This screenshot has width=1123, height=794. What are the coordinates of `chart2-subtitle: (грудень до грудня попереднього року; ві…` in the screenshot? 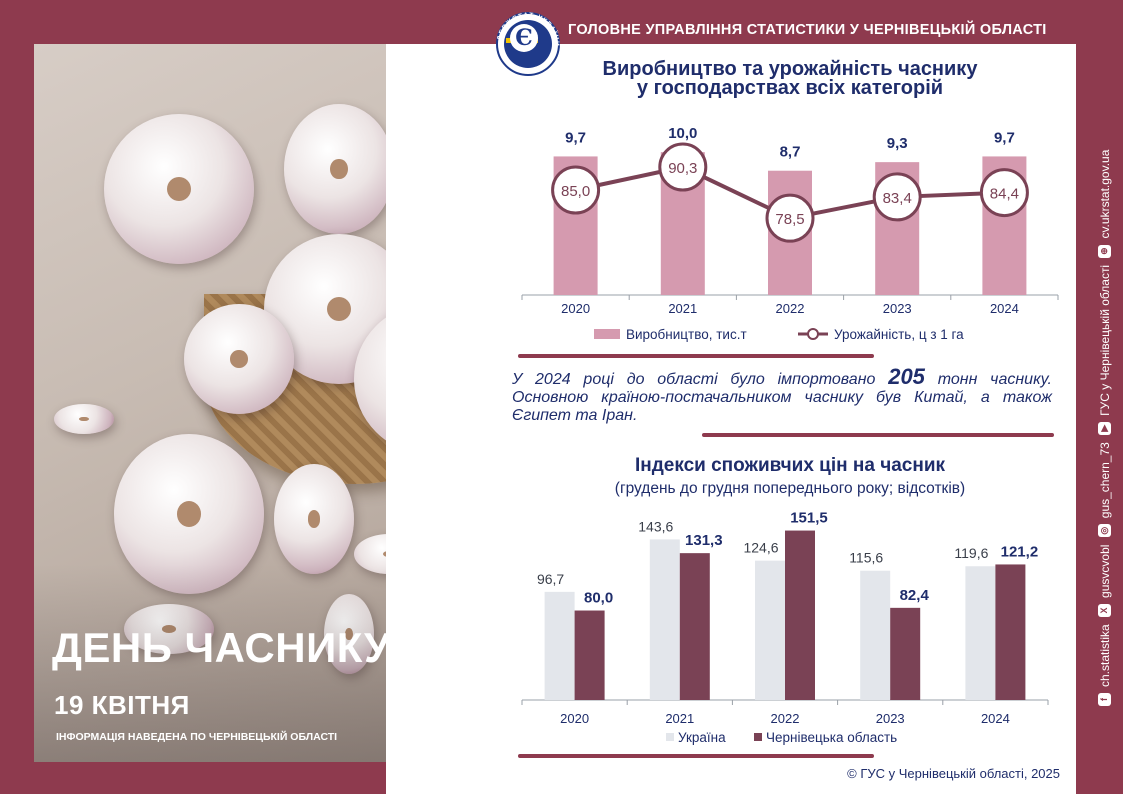 It's located at (790, 488).